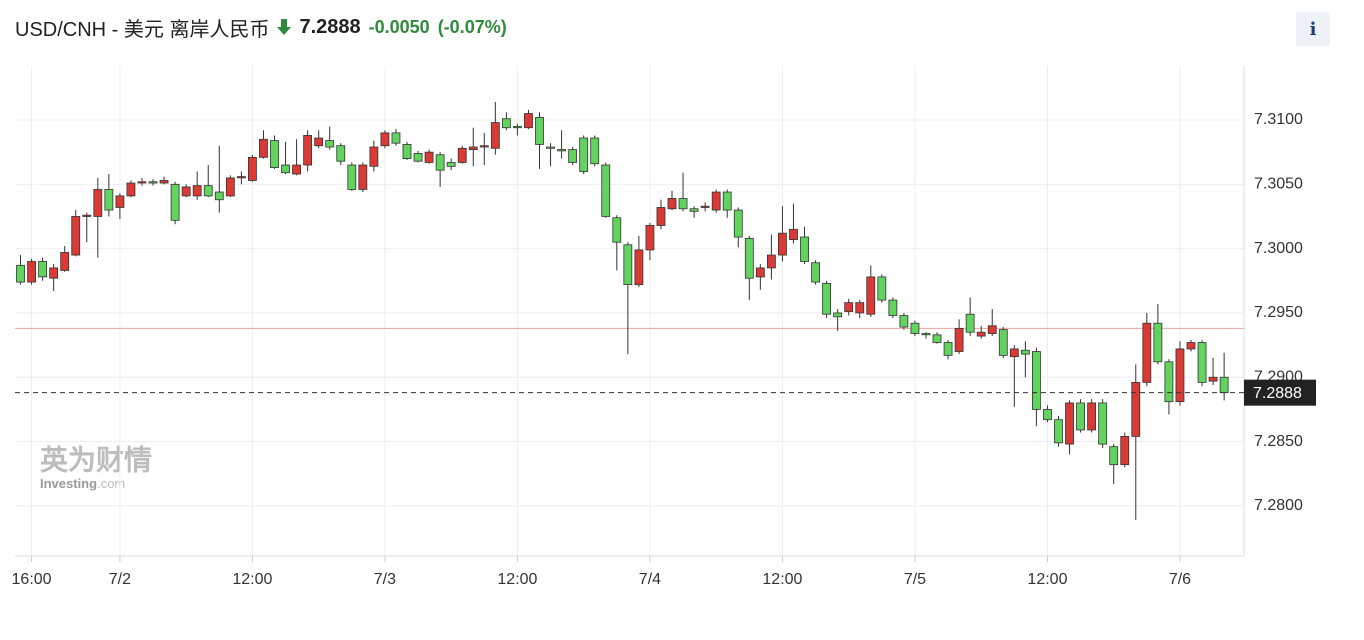 The height and width of the screenshot is (640, 1364). I want to click on y-tick-label: 7.2900, so click(1278, 376).